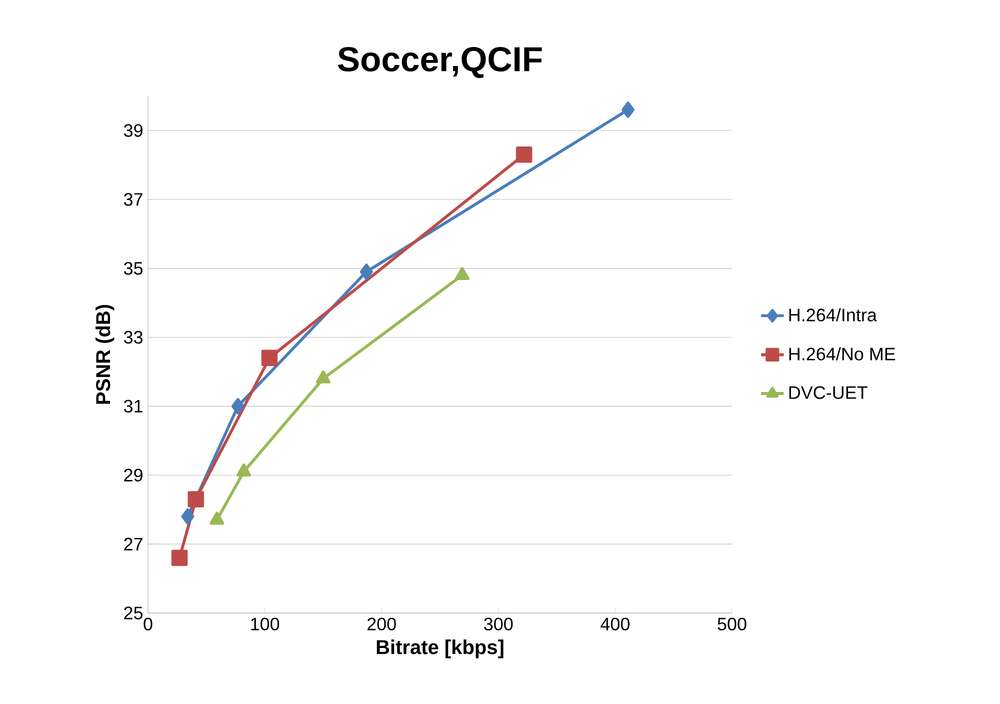 The image size is (1000, 704). What do you see at coordinates (133, 406) in the screenshot?
I see `y-tick-label: 31` at bounding box center [133, 406].